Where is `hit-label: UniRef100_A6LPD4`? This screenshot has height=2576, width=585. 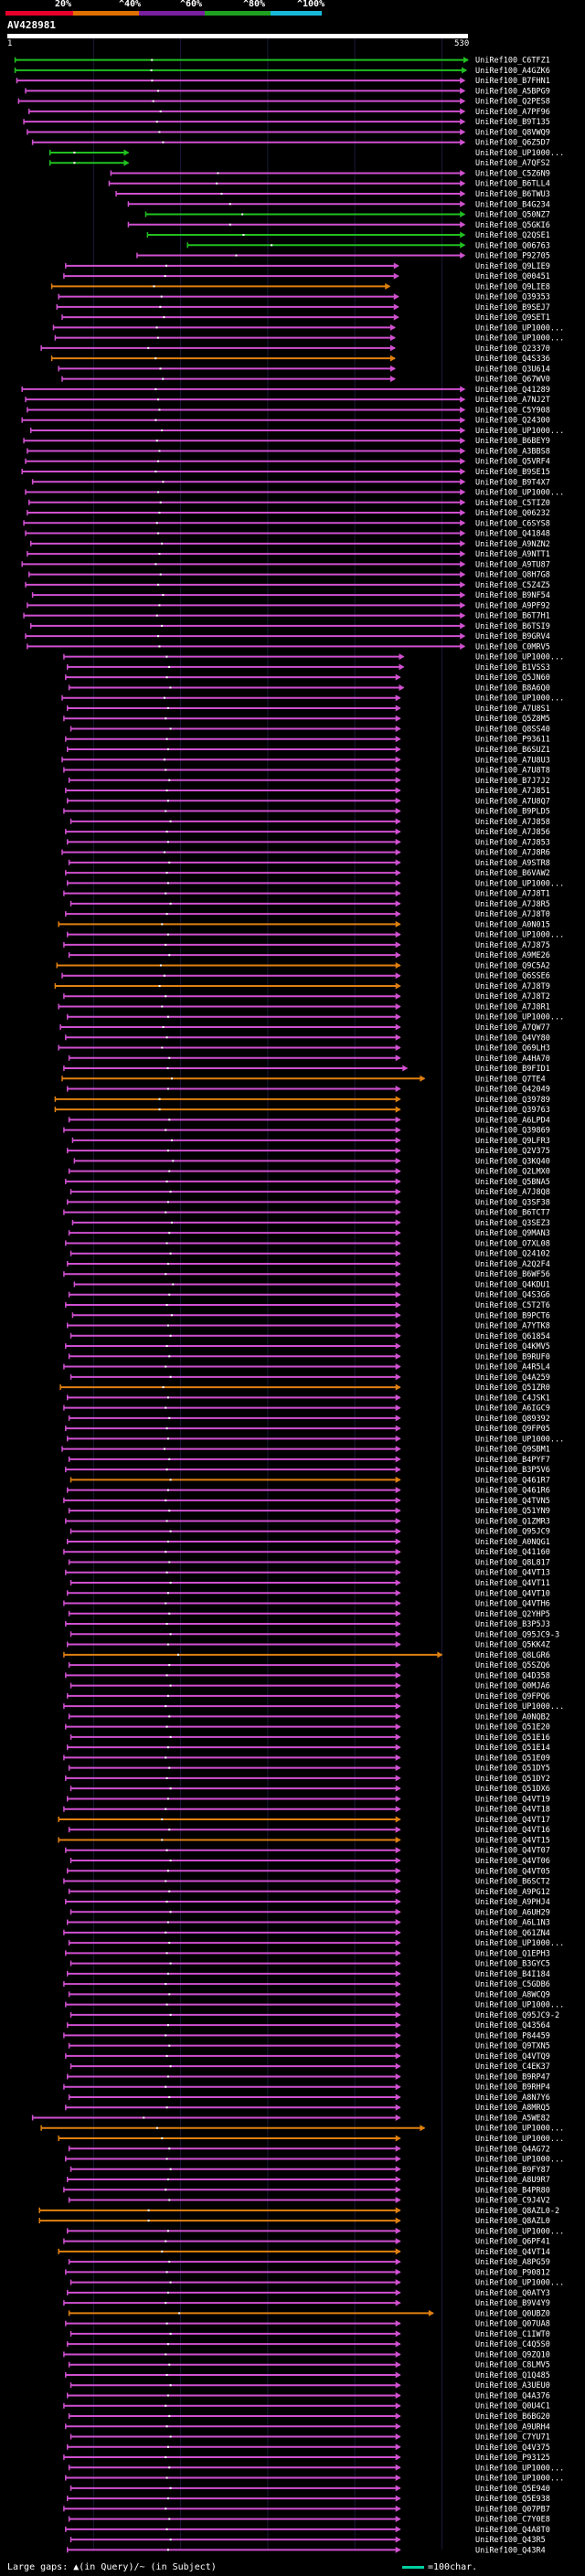 hit-label: UniRef100_A6LPD4 is located at coordinates (512, 1120).